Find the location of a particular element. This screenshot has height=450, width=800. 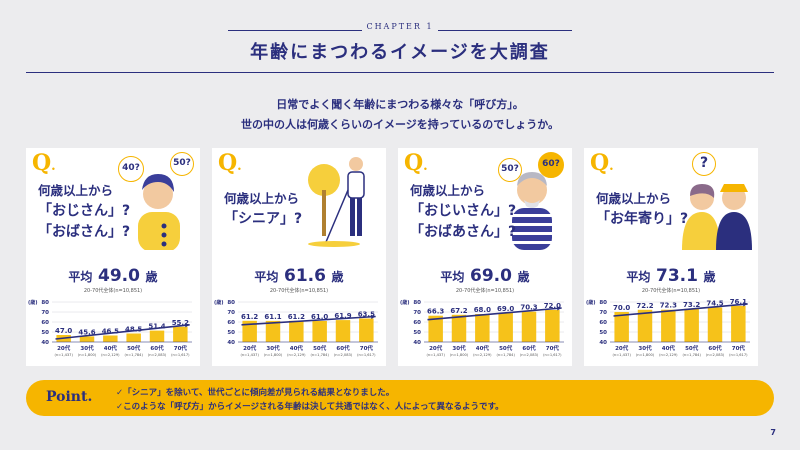

bar-value-label: 61.9 is located at coordinates (342, 316).